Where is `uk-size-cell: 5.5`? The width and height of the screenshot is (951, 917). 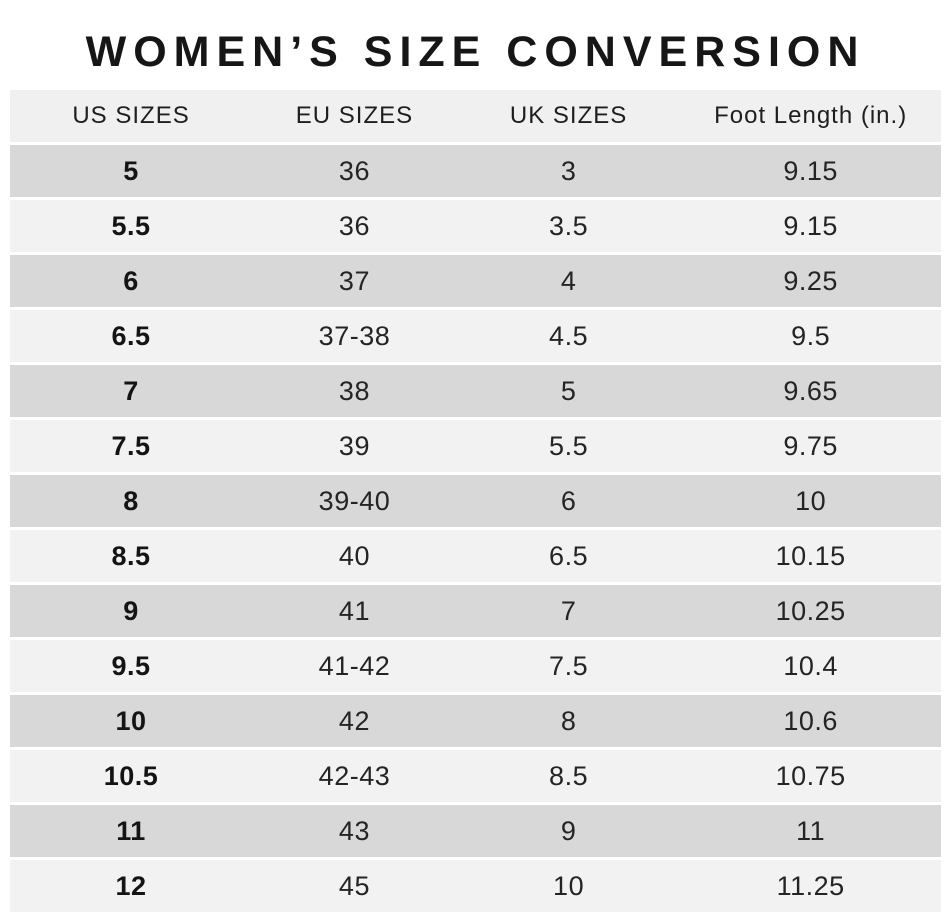 uk-size-cell: 5.5 is located at coordinates (568, 446).